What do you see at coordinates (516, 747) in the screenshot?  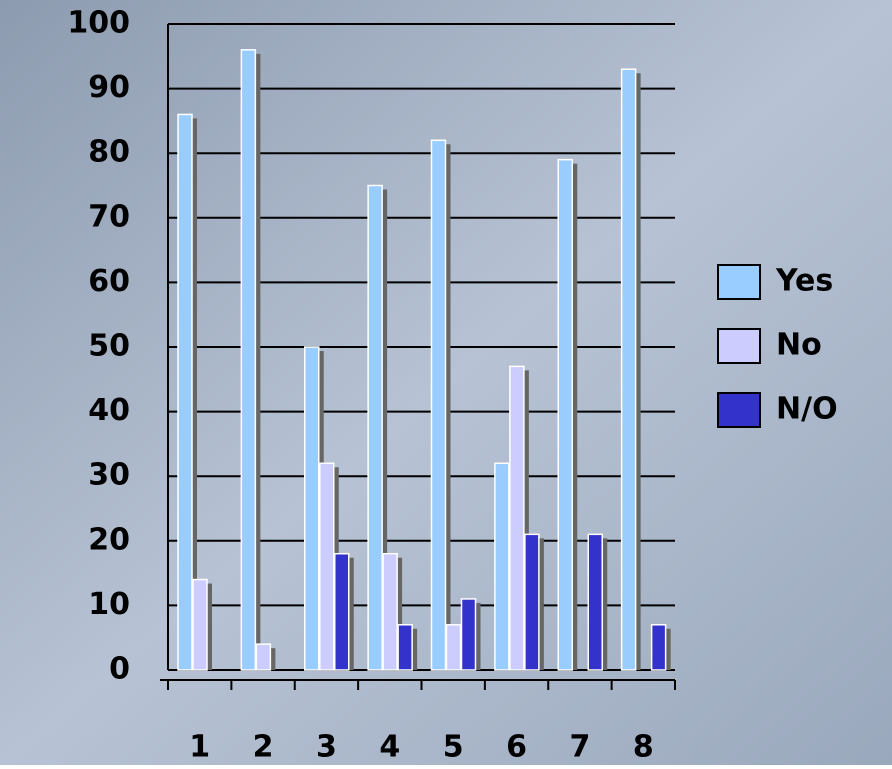 I see `x-tick-label: 6` at bounding box center [516, 747].